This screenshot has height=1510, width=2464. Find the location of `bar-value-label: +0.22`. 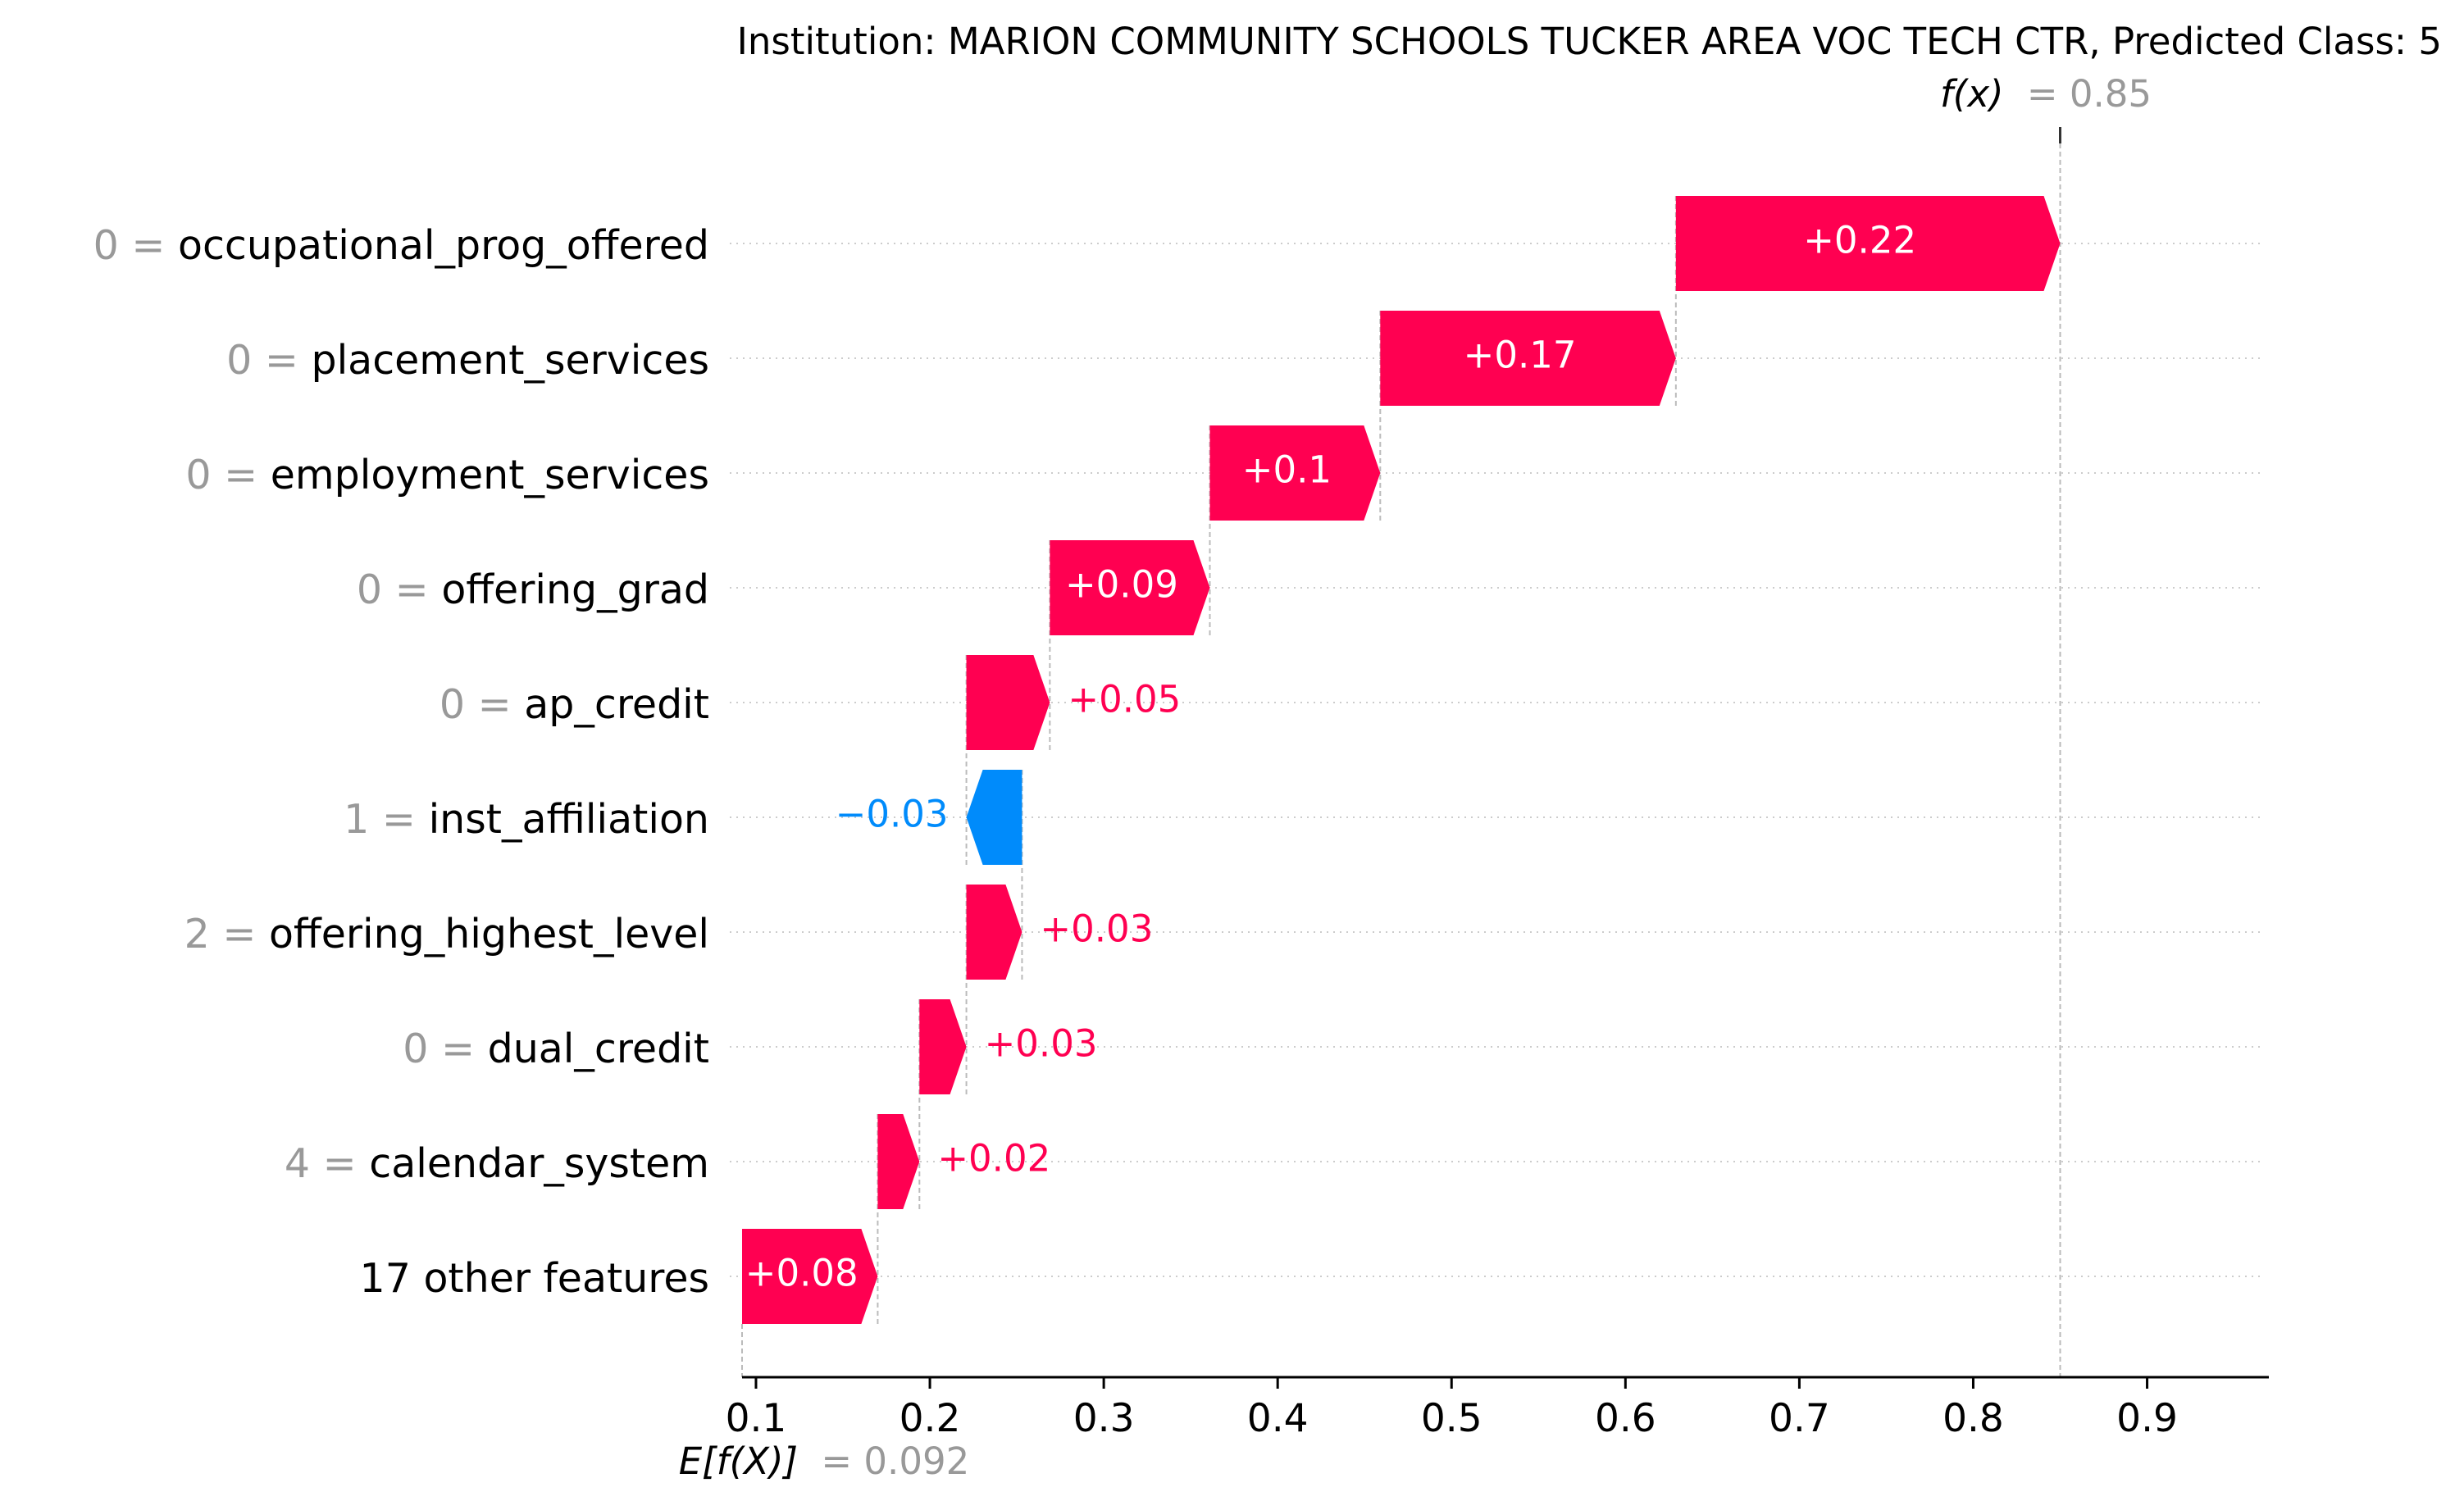

bar-value-label: +0.22 is located at coordinates (1859, 241).